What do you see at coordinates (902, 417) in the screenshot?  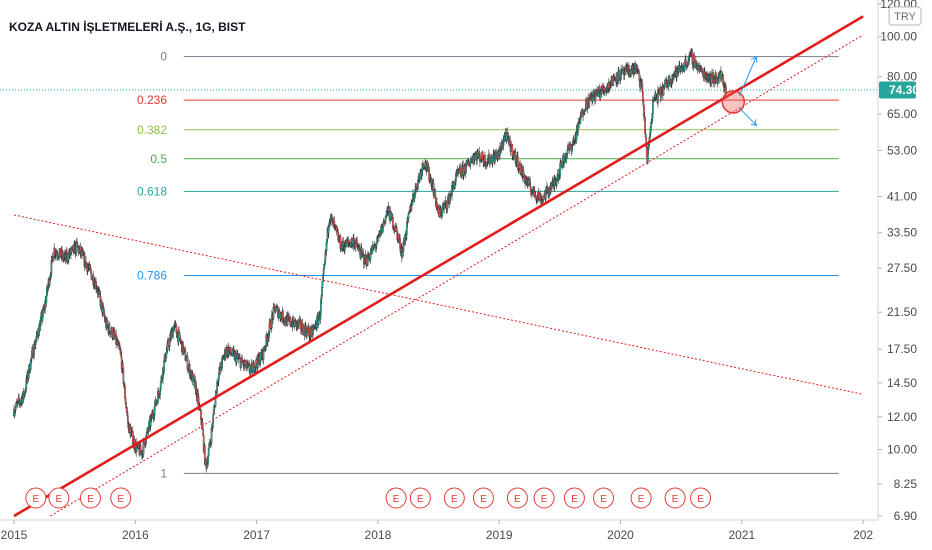 I see `price-tick-label: 12.00` at bounding box center [902, 417].